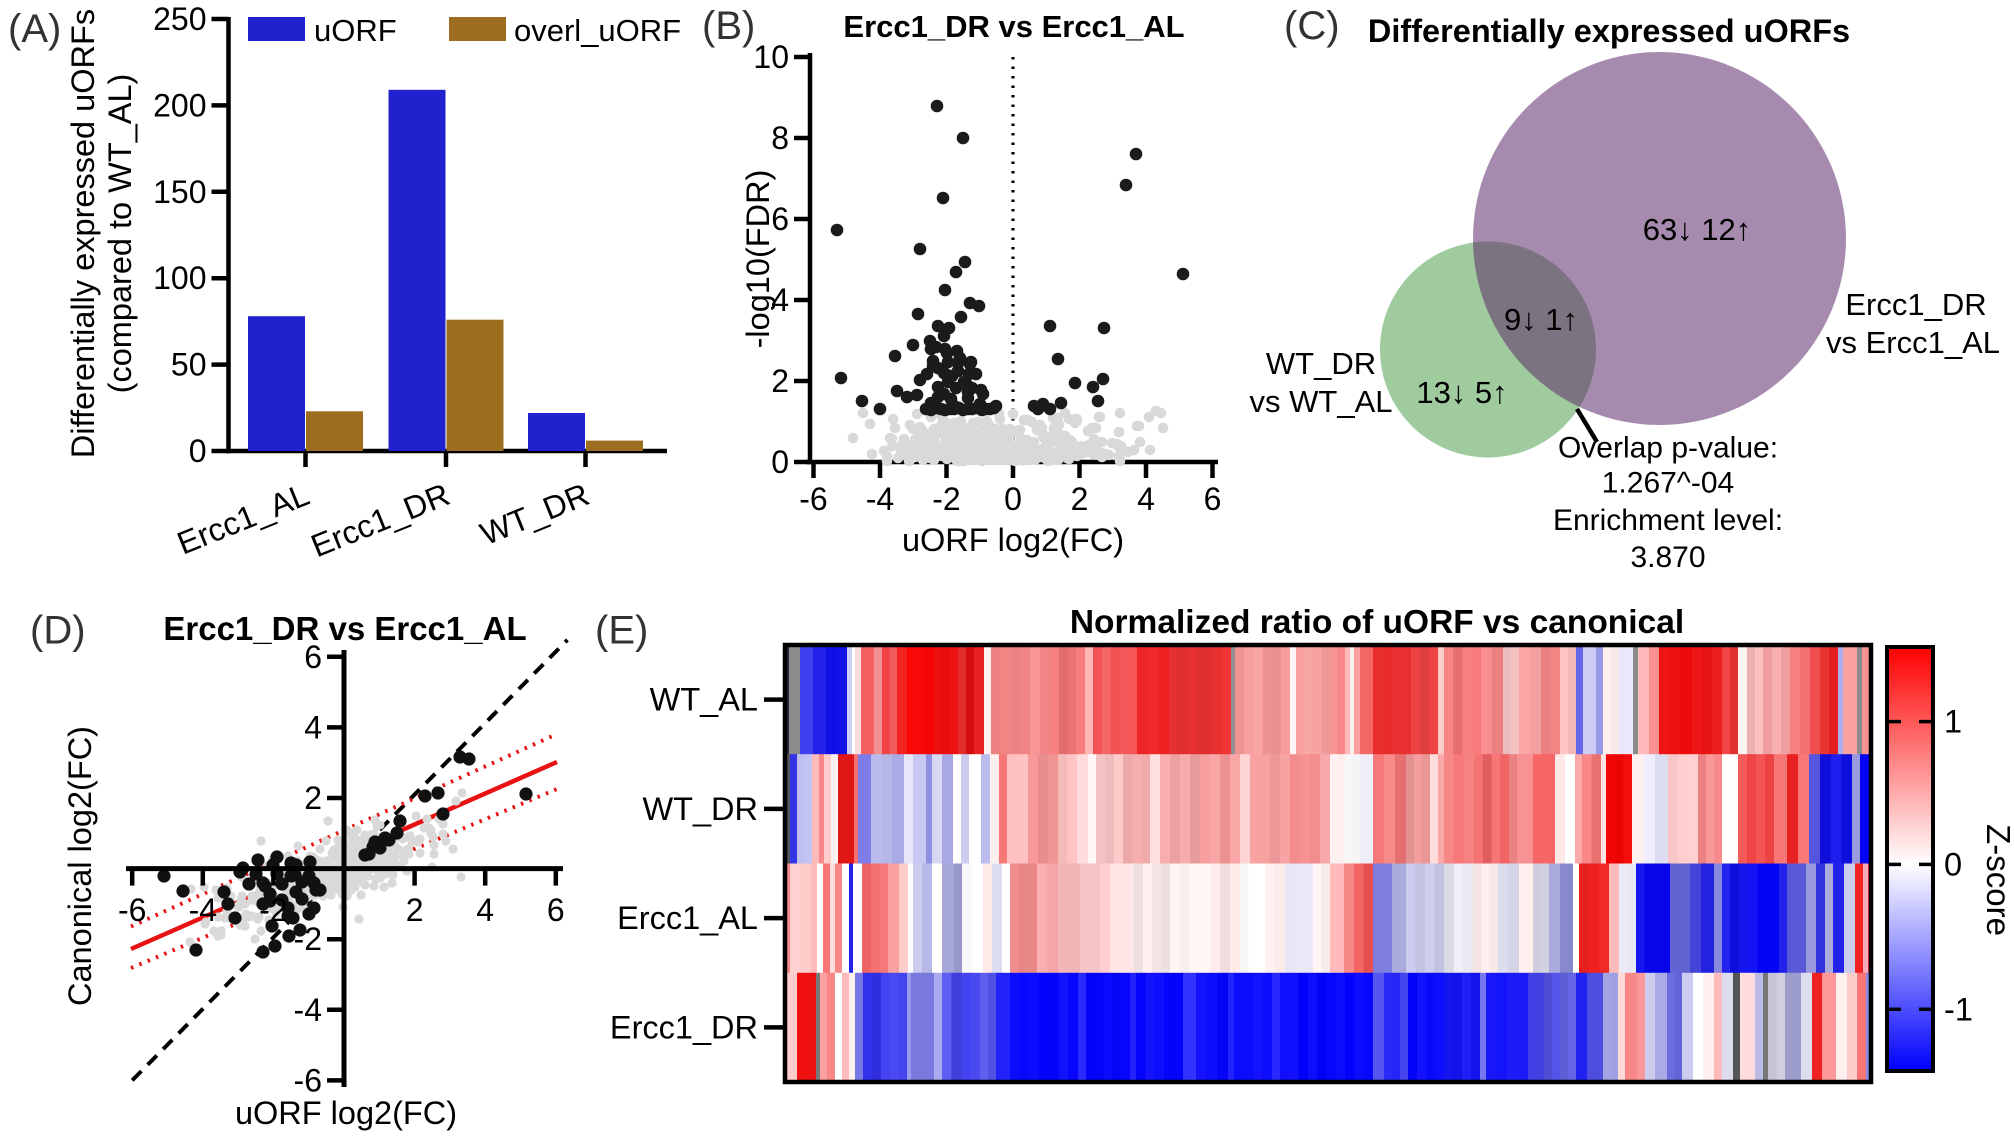 The height and width of the screenshot is (1143, 2014). What do you see at coordinates (1321, 401) in the screenshot?
I see `svg-text: vs WT_AL` at bounding box center [1321, 401].